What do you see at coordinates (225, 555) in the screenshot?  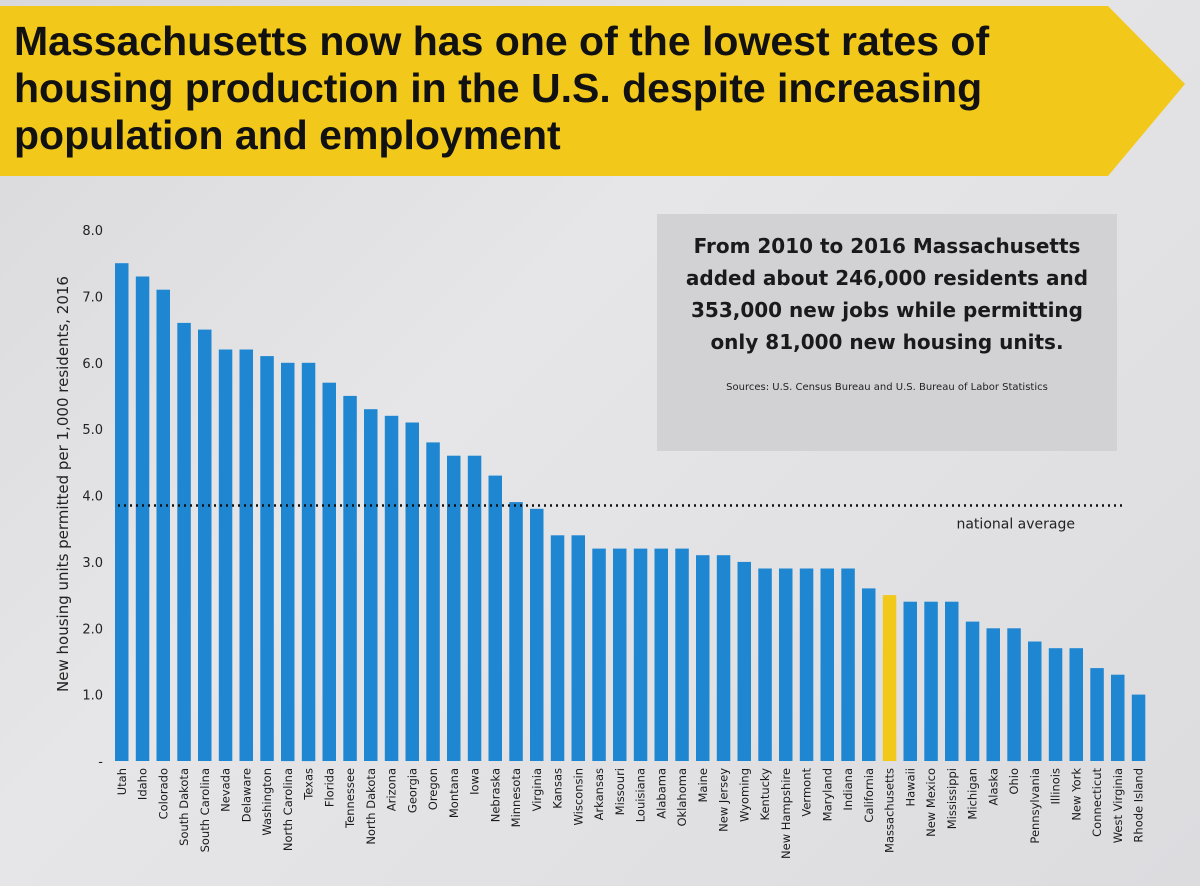 I see `bar-nevada` at bounding box center [225, 555].